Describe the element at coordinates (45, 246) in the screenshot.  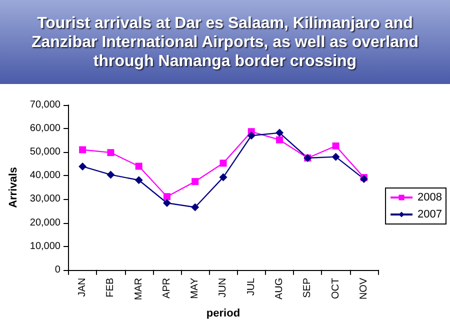
I see `y-tick-label: 10,000` at that location.